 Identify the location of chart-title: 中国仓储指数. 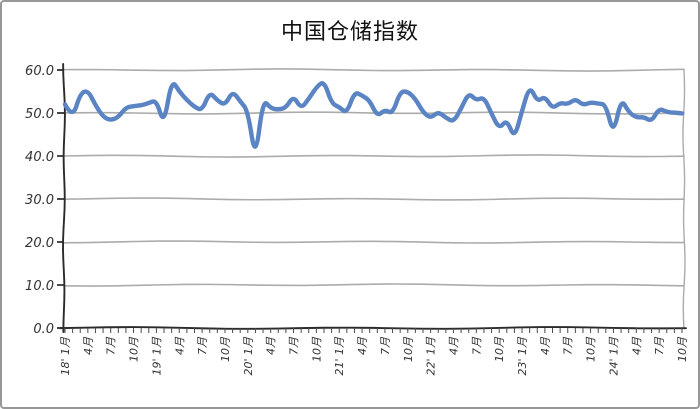
(349, 31).